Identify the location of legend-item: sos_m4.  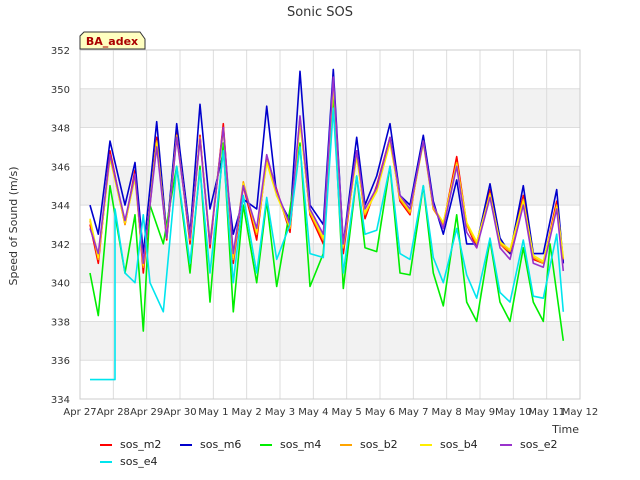
(300, 444).